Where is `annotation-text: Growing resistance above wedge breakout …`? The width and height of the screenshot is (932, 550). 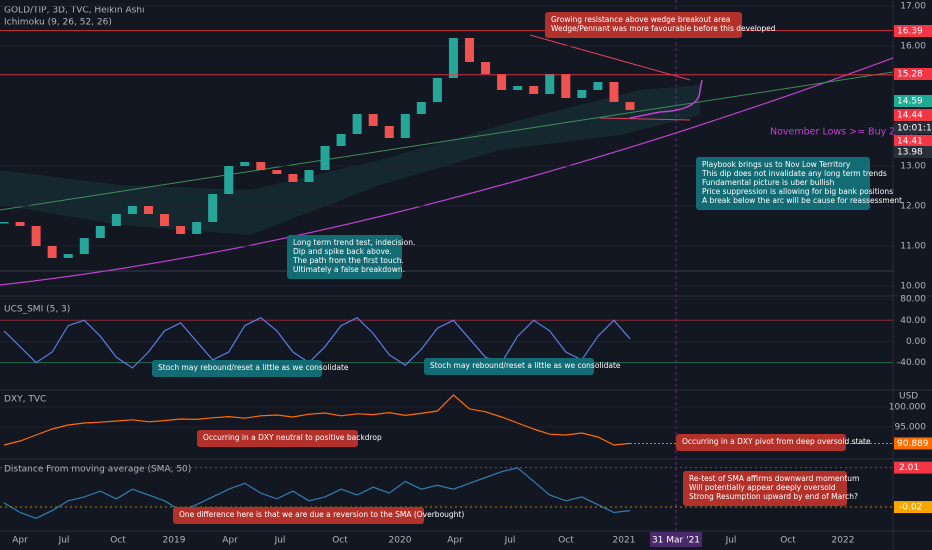
annotation-text: Growing resistance above wedge breakout … is located at coordinates (640, 19).